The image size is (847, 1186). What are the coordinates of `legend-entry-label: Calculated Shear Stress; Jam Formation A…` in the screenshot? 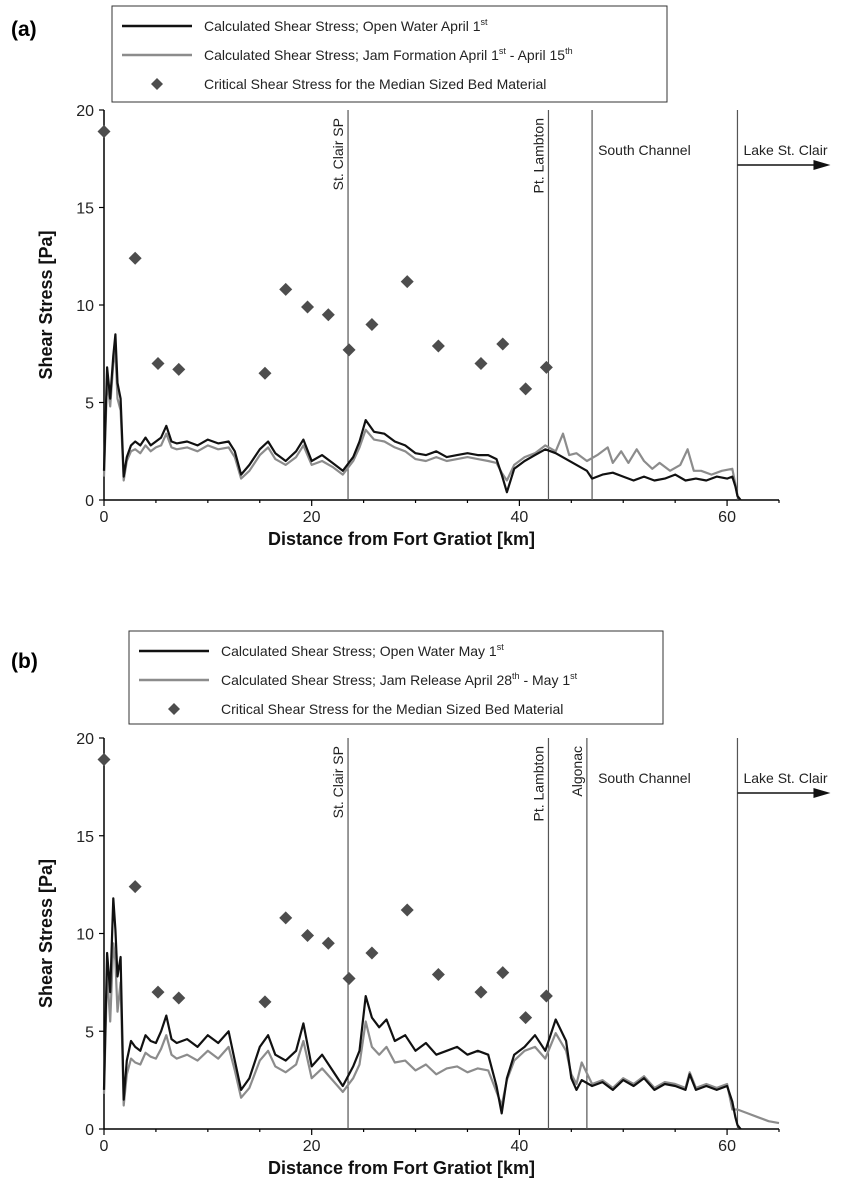 It's located at (388, 54).